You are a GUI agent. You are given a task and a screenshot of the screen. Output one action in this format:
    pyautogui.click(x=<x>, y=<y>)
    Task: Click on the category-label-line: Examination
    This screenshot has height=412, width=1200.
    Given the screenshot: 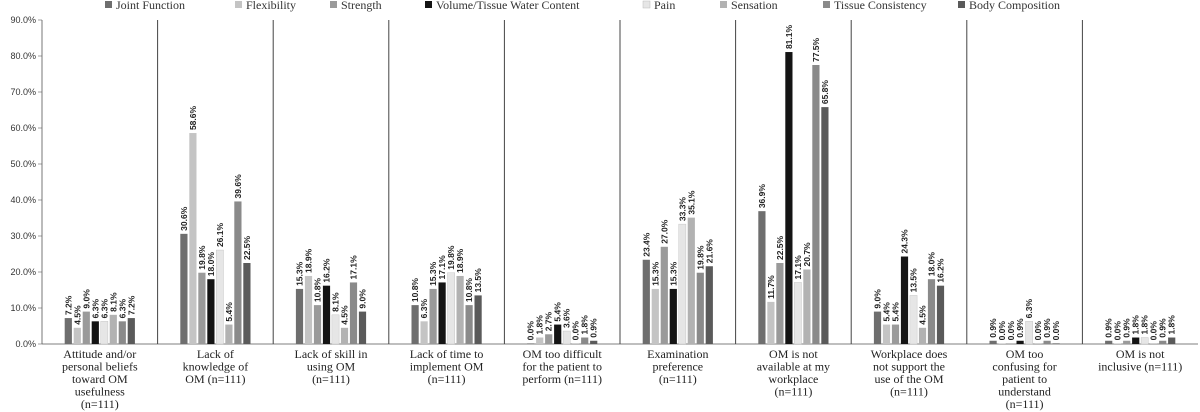 What is the action you would take?
    pyautogui.click(x=677, y=354)
    